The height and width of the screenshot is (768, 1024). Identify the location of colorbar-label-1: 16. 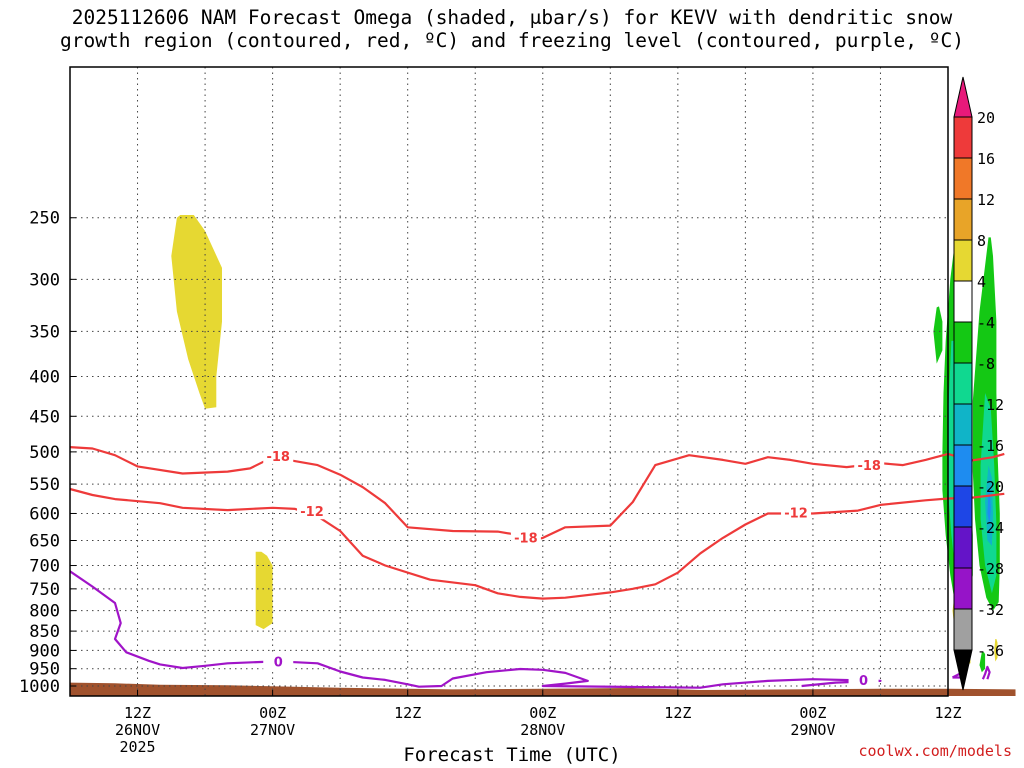
(986, 159).